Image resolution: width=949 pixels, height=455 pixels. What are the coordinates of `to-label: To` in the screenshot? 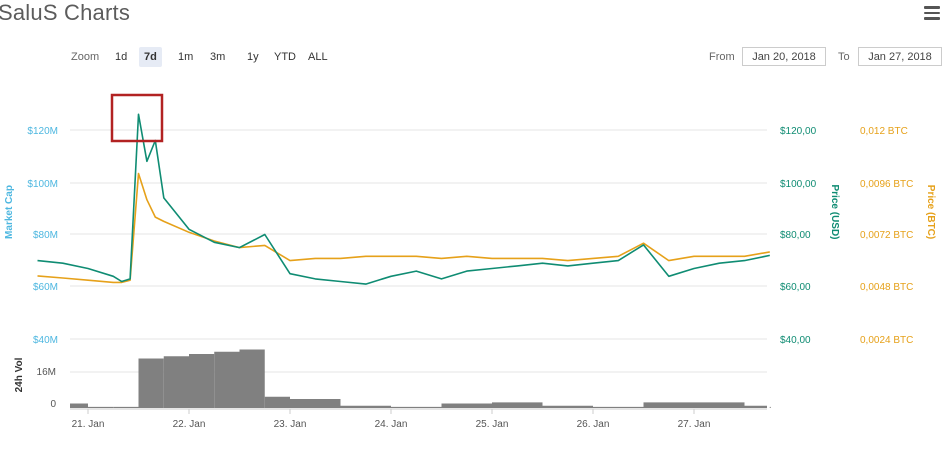 It's located at (844, 57).